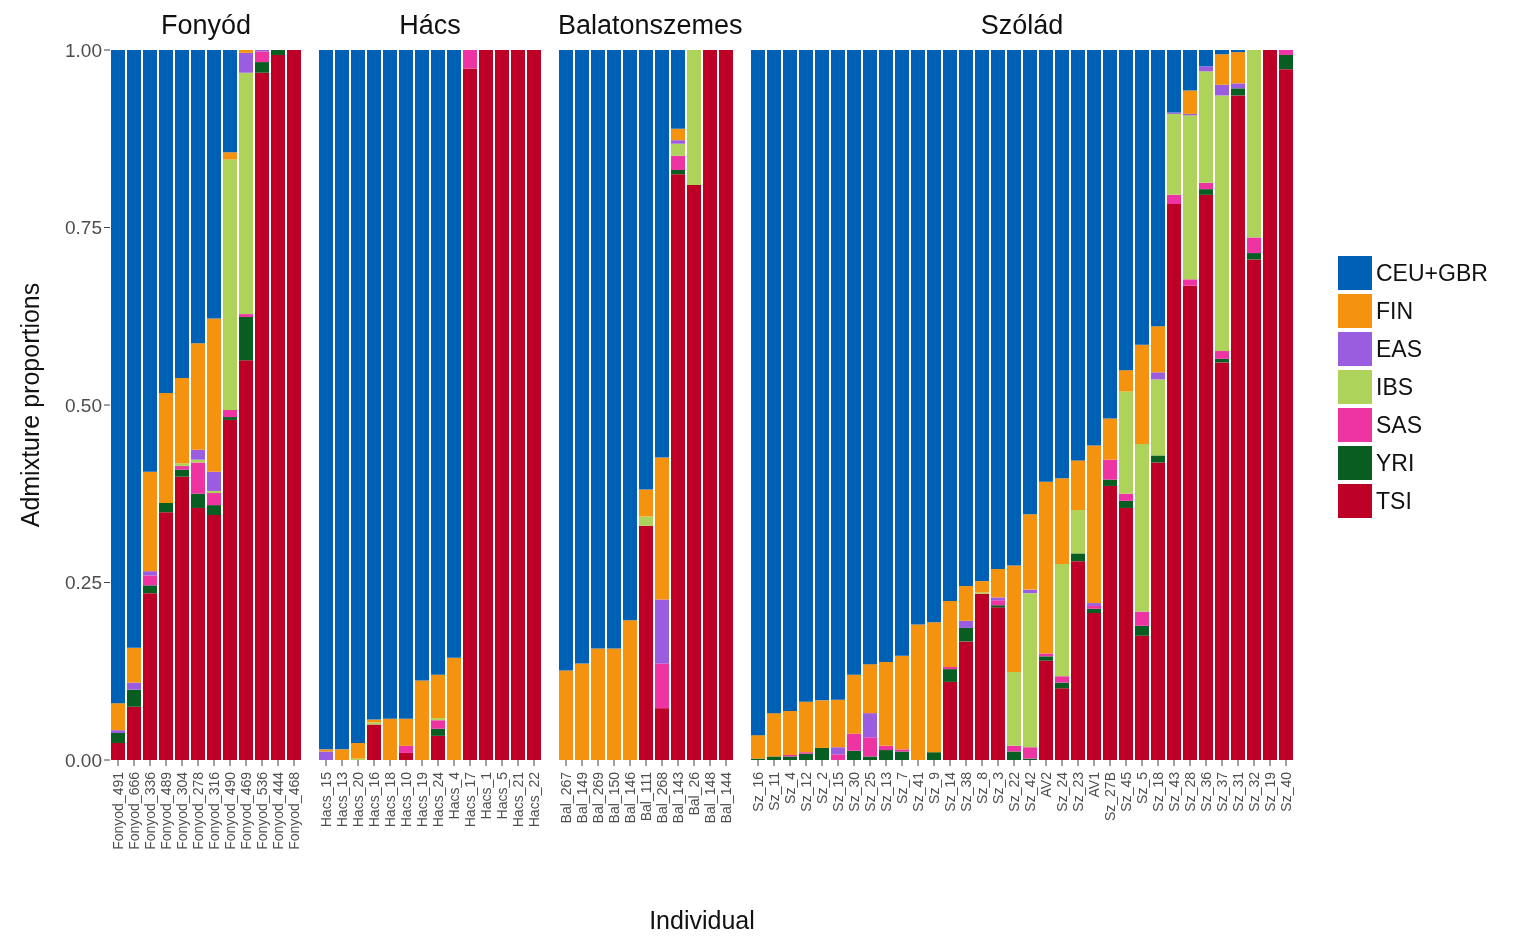  Describe the element at coordinates (118, 810) in the screenshot. I see `x-tick-label: Fonyod_491` at that location.